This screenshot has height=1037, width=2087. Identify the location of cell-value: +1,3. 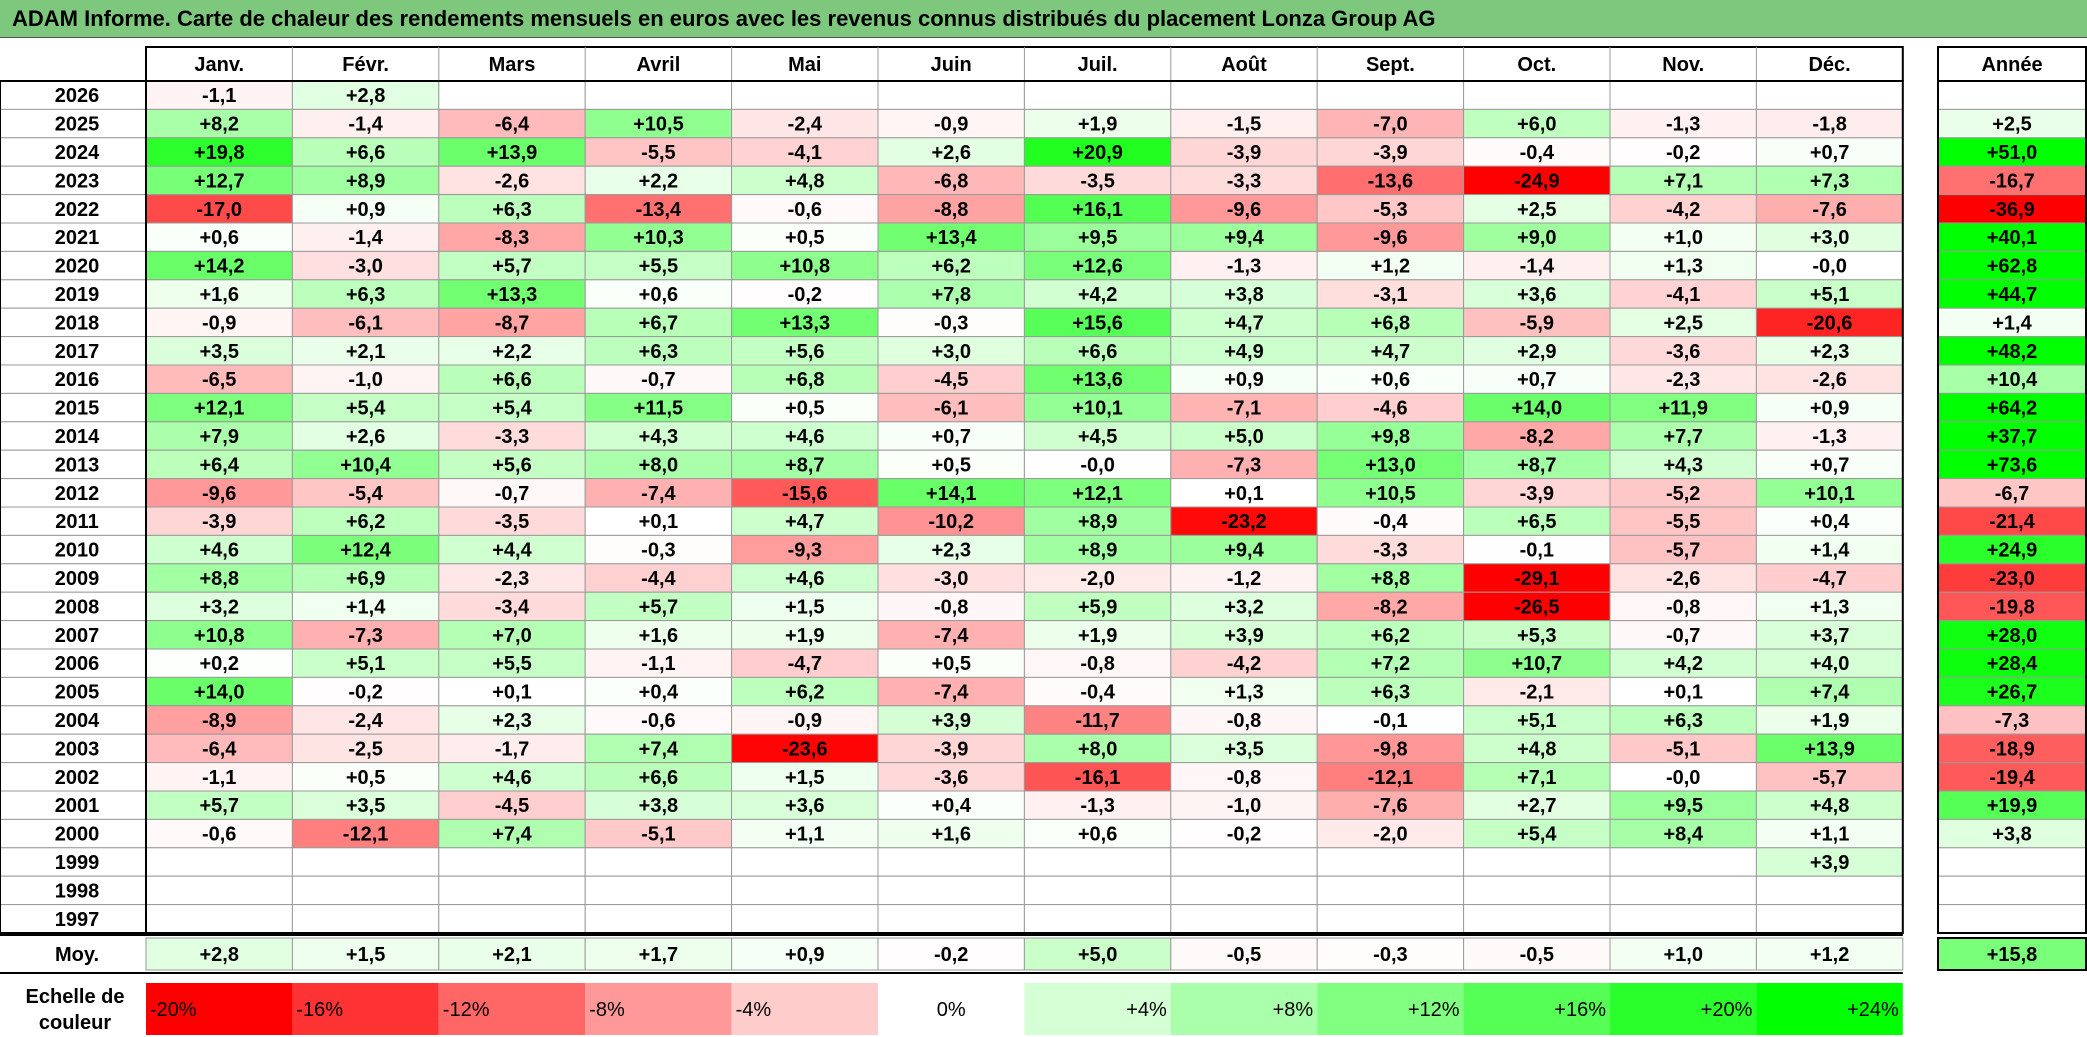
(1243, 693).